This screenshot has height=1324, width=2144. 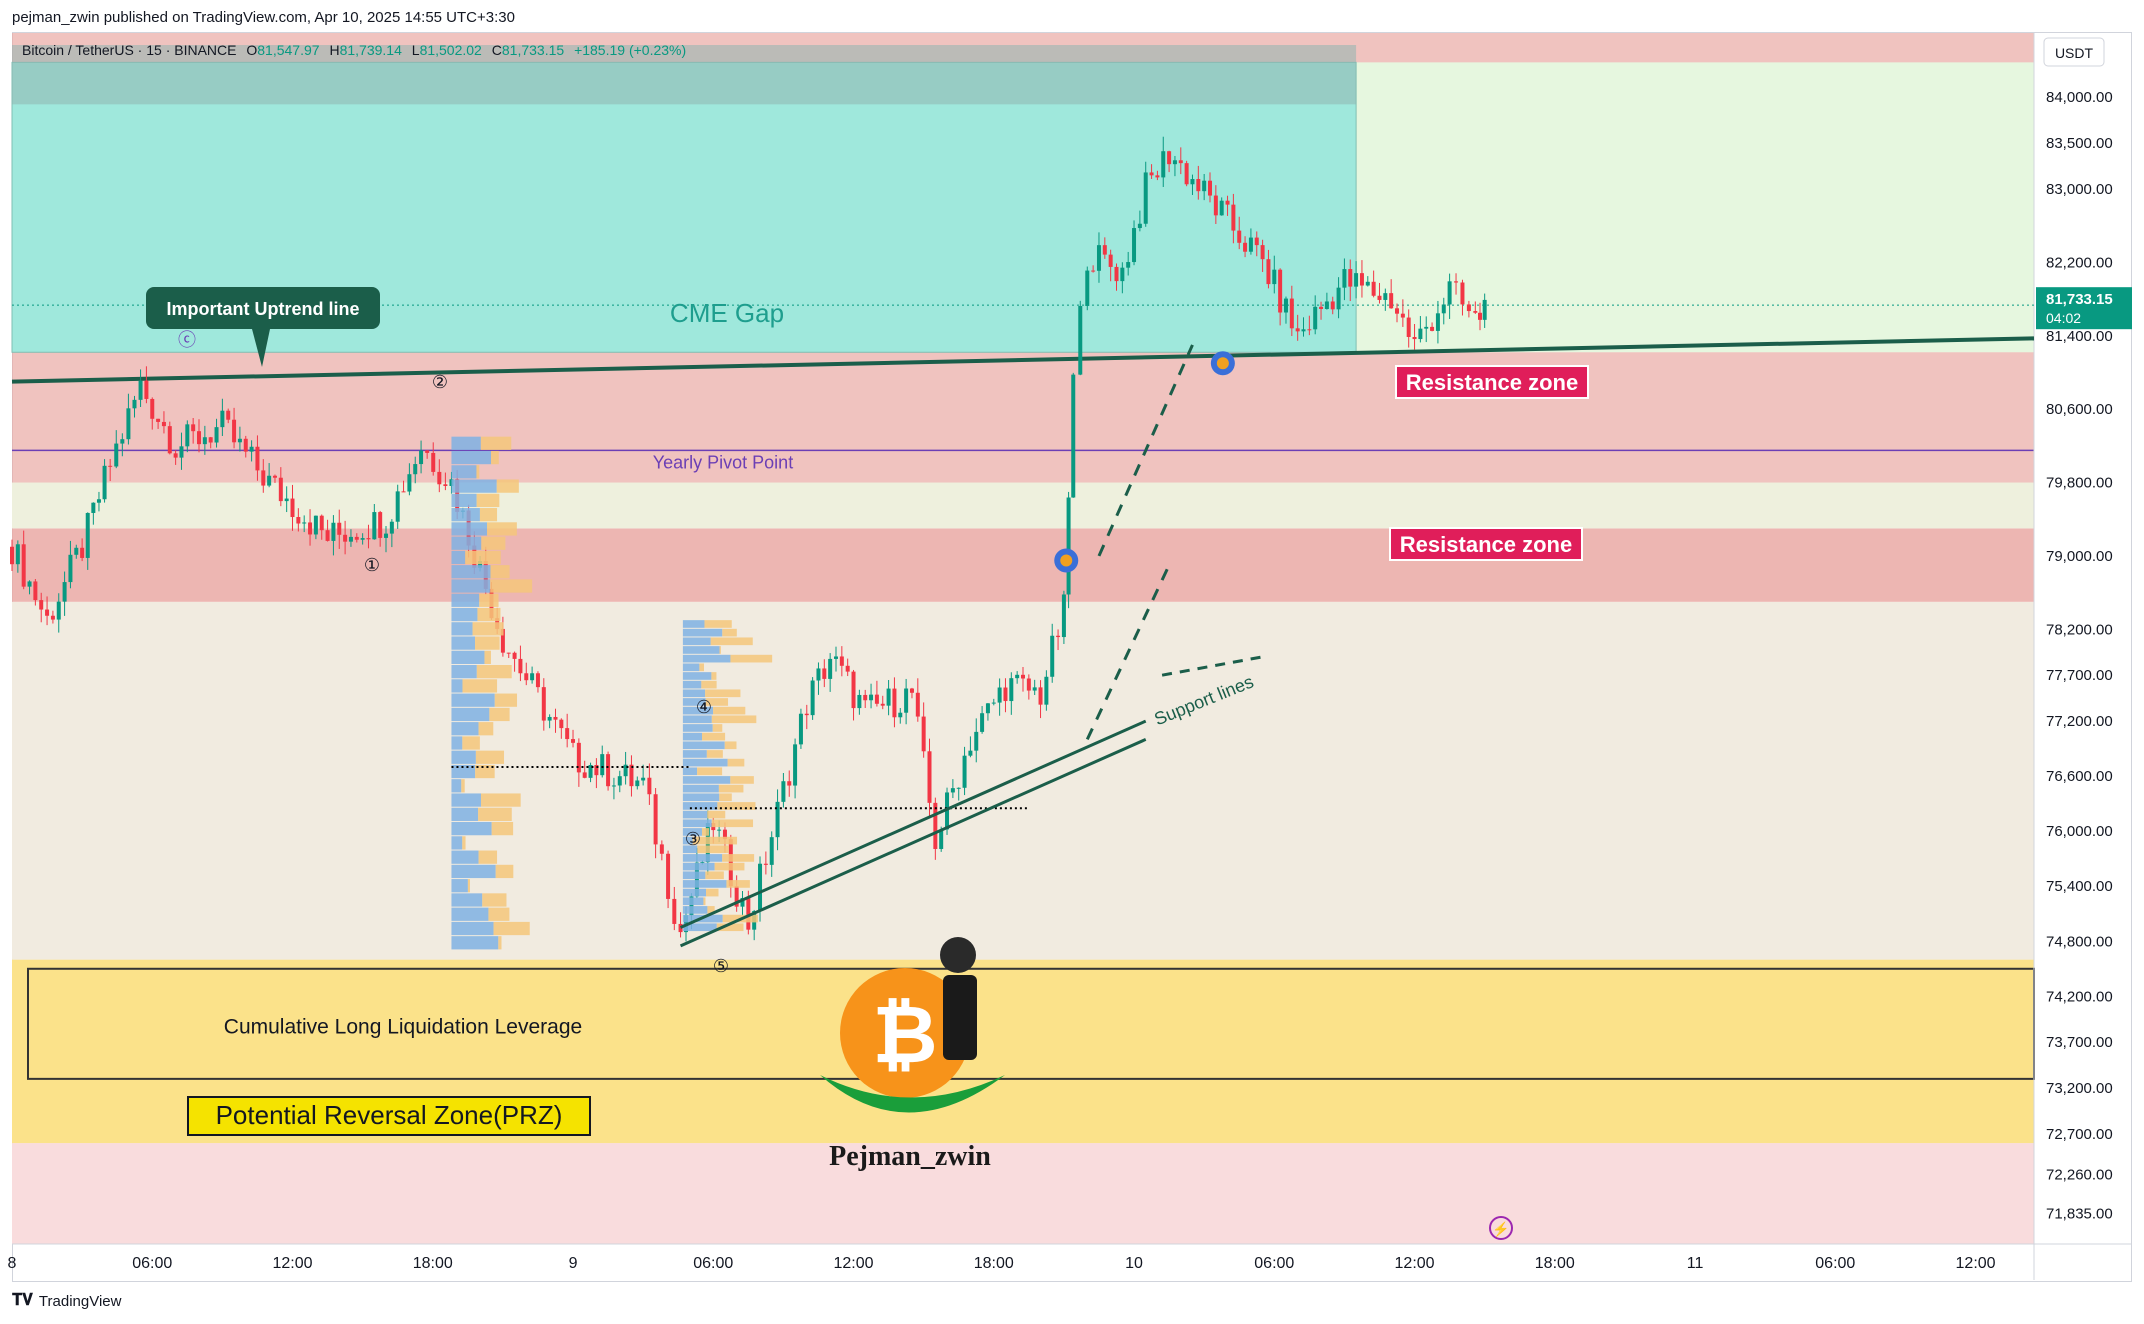 What do you see at coordinates (389, 1116) in the screenshot?
I see `prz-label-box` at bounding box center [389, 1116].